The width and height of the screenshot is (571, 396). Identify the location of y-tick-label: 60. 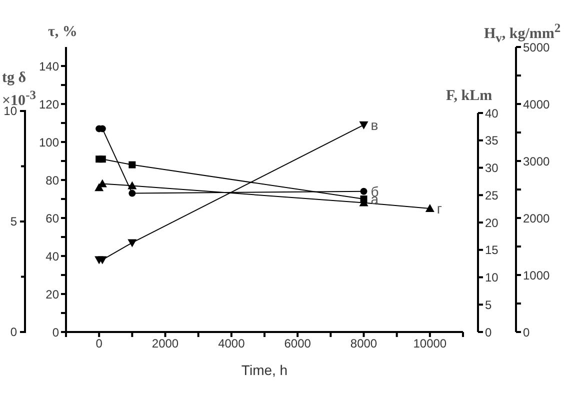
(53, 218).